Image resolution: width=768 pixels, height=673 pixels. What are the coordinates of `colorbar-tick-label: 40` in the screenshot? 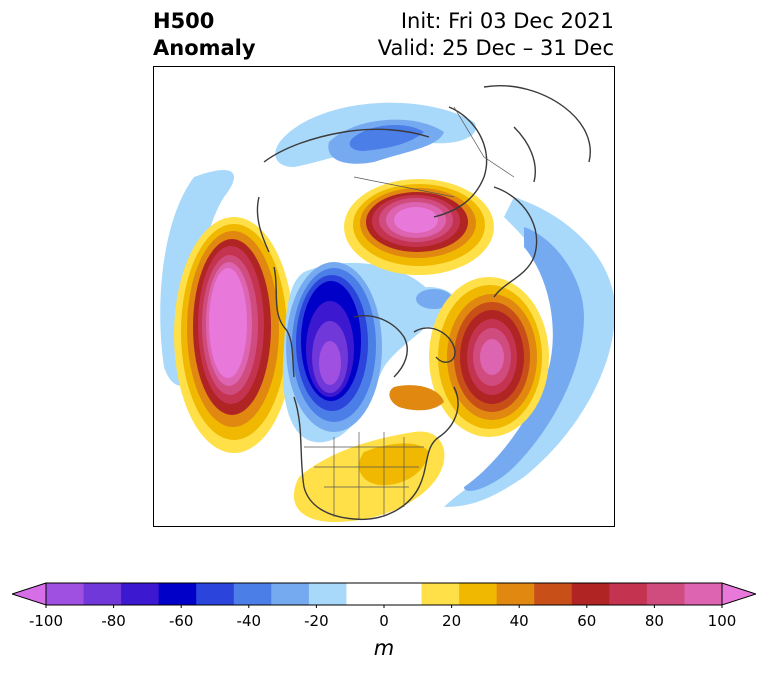 It's located at (519, 621).